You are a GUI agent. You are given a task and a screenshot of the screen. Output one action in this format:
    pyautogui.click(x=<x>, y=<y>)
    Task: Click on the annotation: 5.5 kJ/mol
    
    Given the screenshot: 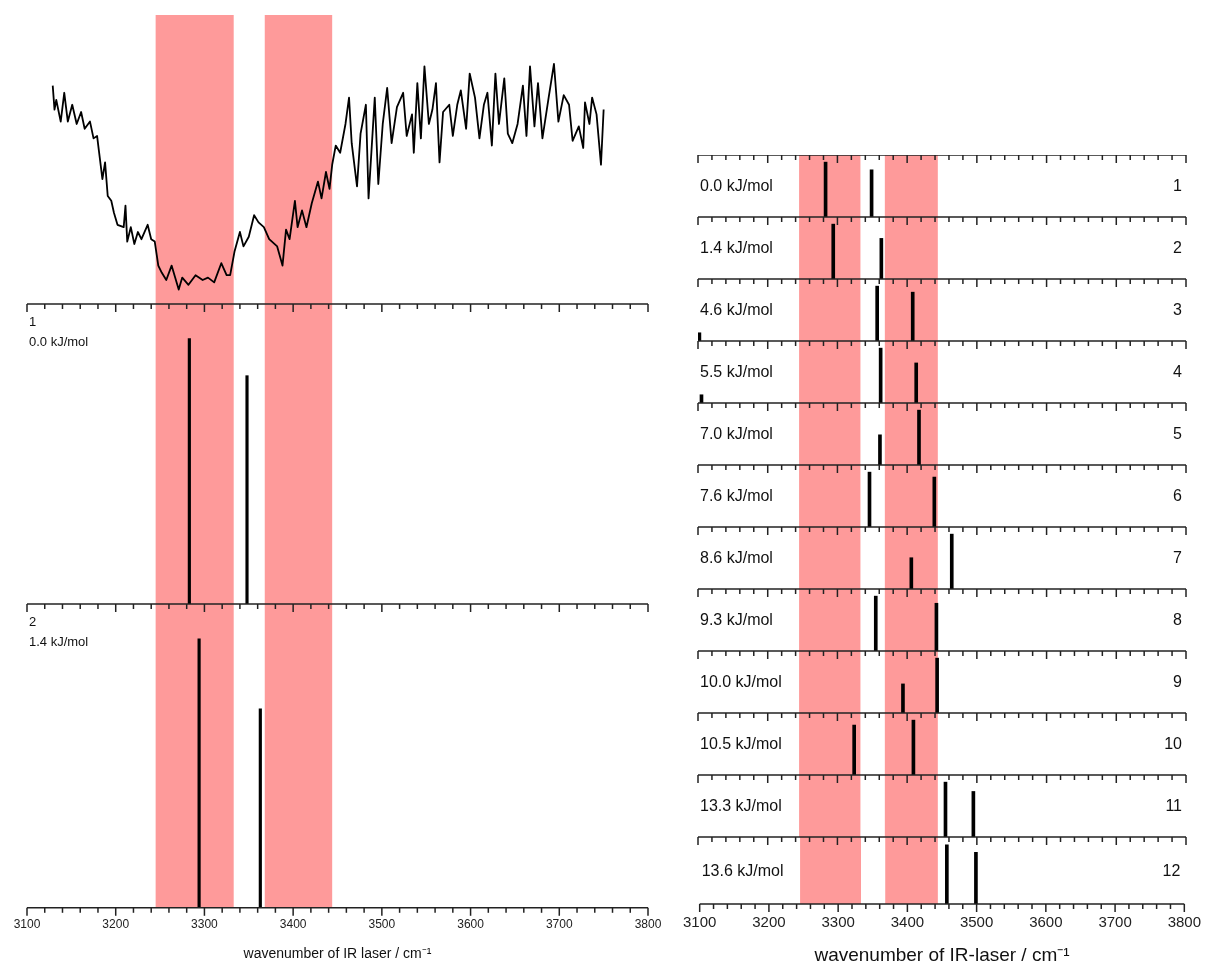 What is the action you would take?
    pyautogui.click(x=736, y=372)
    